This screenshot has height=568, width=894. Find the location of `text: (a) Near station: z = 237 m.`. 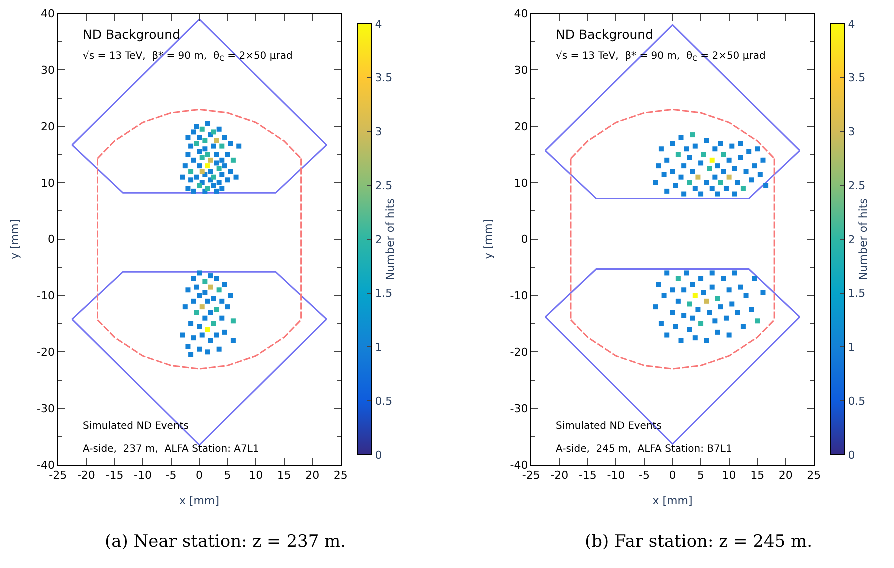

text: (a) Near station: z = 237 m. is located at coordinates (225, 542).